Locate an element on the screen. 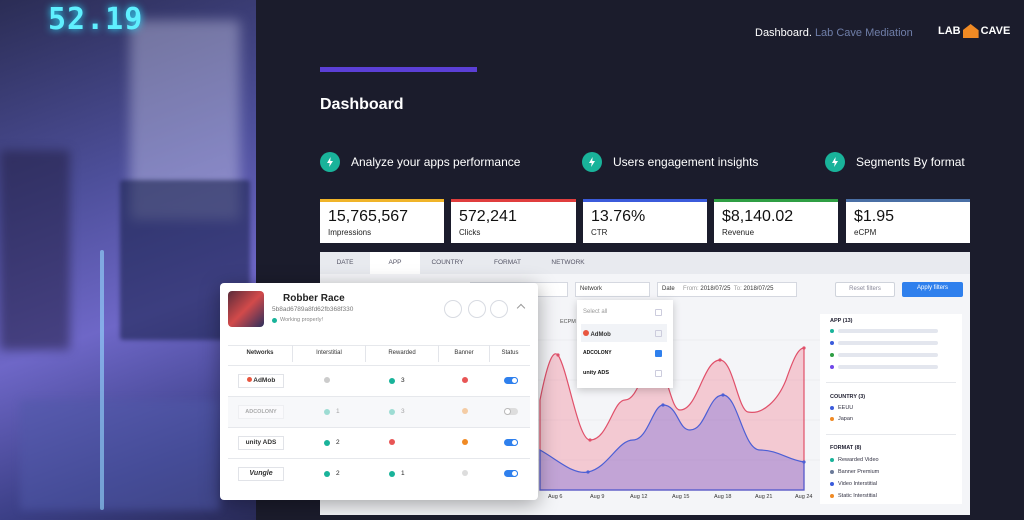  area-chart is located at coordinates (679, 415).